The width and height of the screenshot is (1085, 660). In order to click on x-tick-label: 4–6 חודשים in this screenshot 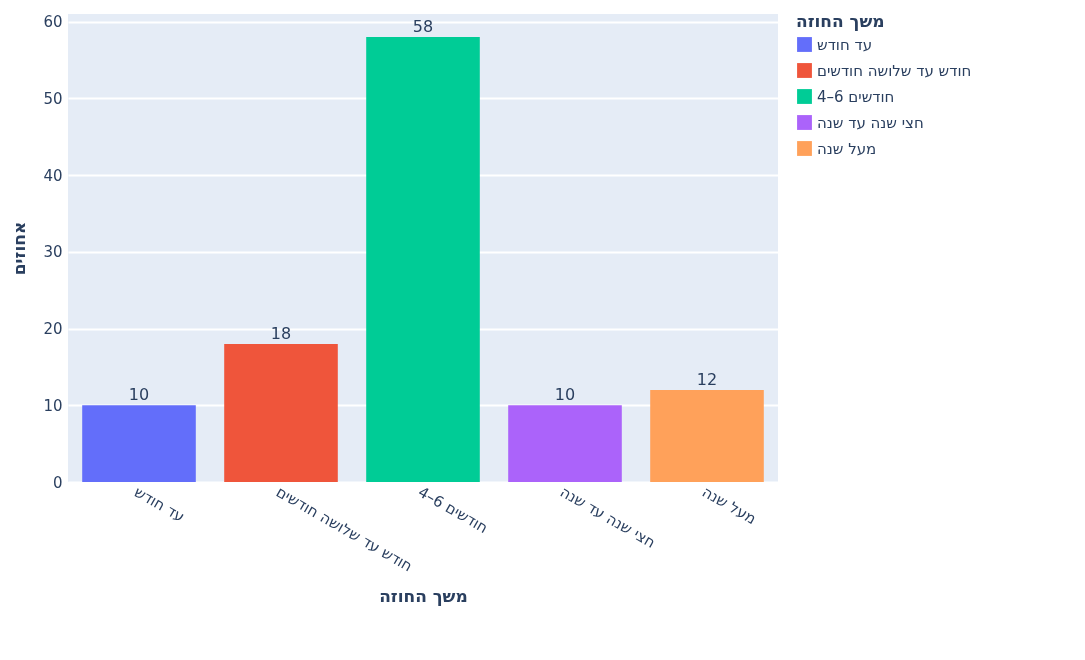, I will do `click(453, 510)`.